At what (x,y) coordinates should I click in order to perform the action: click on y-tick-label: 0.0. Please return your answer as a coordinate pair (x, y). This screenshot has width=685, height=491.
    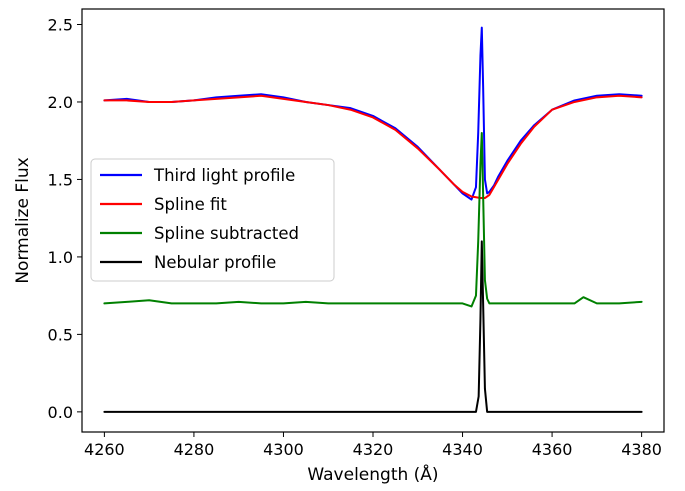
    Looking at the image, I should click on (60, 412).